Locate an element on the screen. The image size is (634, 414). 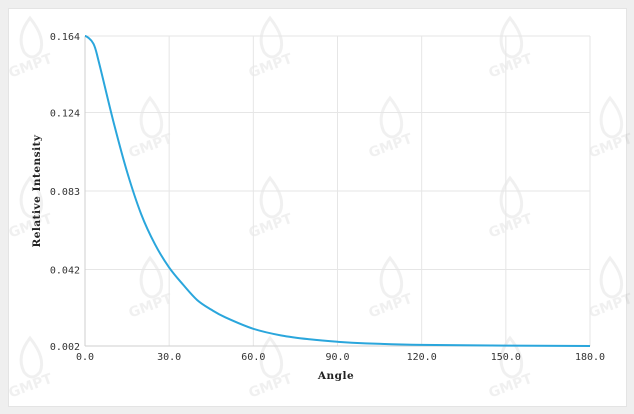
x-tick-label: 180.0 is located at coordinates (590, 357).